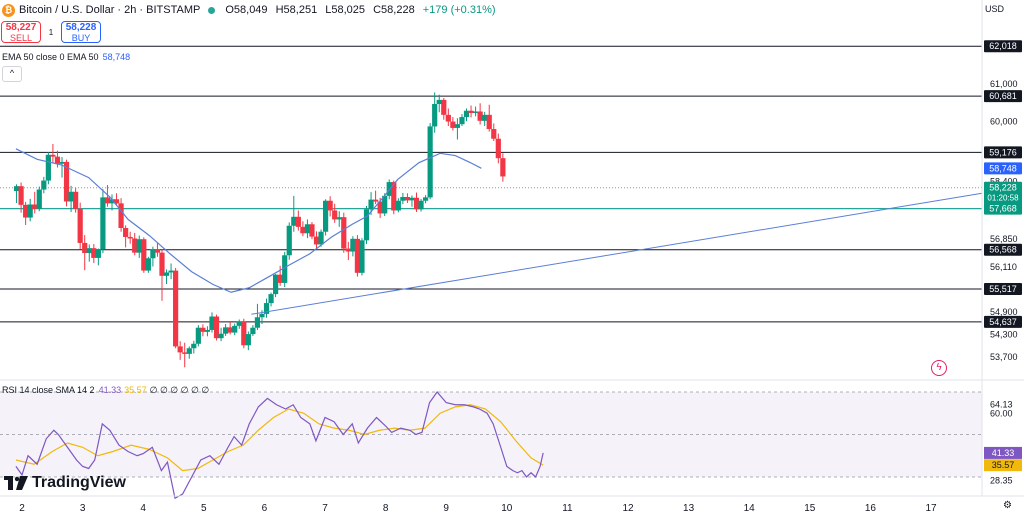 The width and height of the screenshot is (1024, 514). Describe the element at coordinates (66, 57) in the screenshot. I see `ema-legend: EMA 50 close 0 EMA 50 58,748` at that location.